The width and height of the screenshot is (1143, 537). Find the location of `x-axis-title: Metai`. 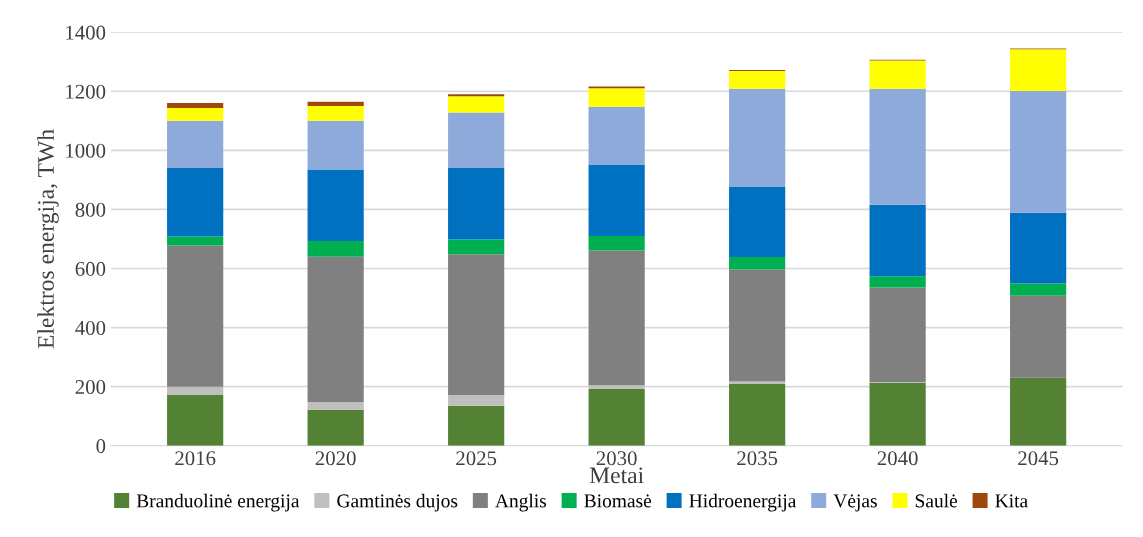

x-axis-title: Metai is located at coordinates (616, 475).